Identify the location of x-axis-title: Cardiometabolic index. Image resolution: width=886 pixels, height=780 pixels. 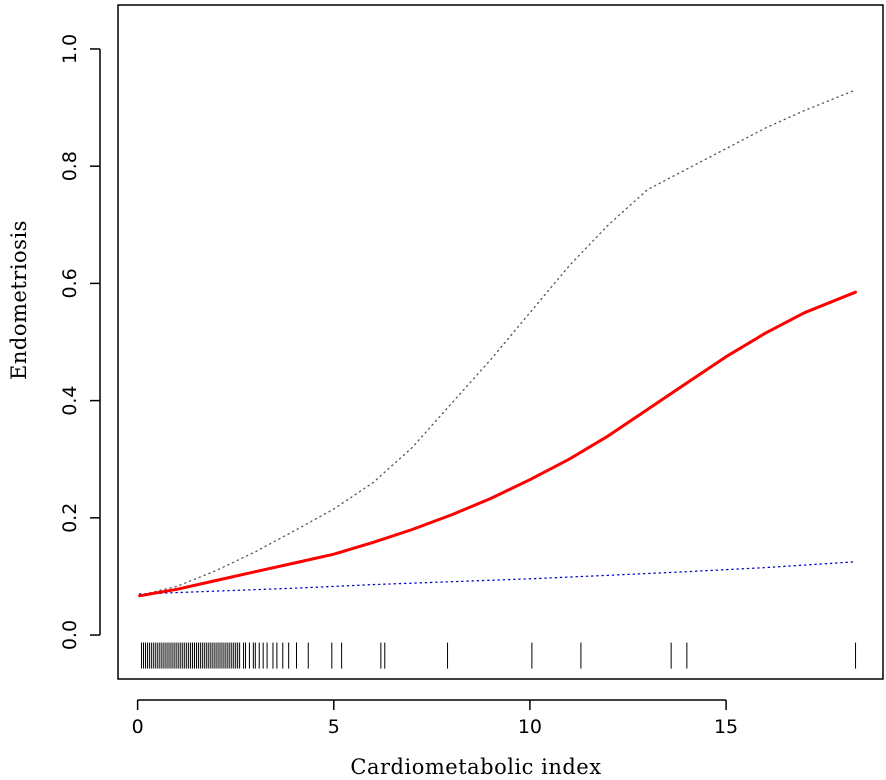
(475, 767).